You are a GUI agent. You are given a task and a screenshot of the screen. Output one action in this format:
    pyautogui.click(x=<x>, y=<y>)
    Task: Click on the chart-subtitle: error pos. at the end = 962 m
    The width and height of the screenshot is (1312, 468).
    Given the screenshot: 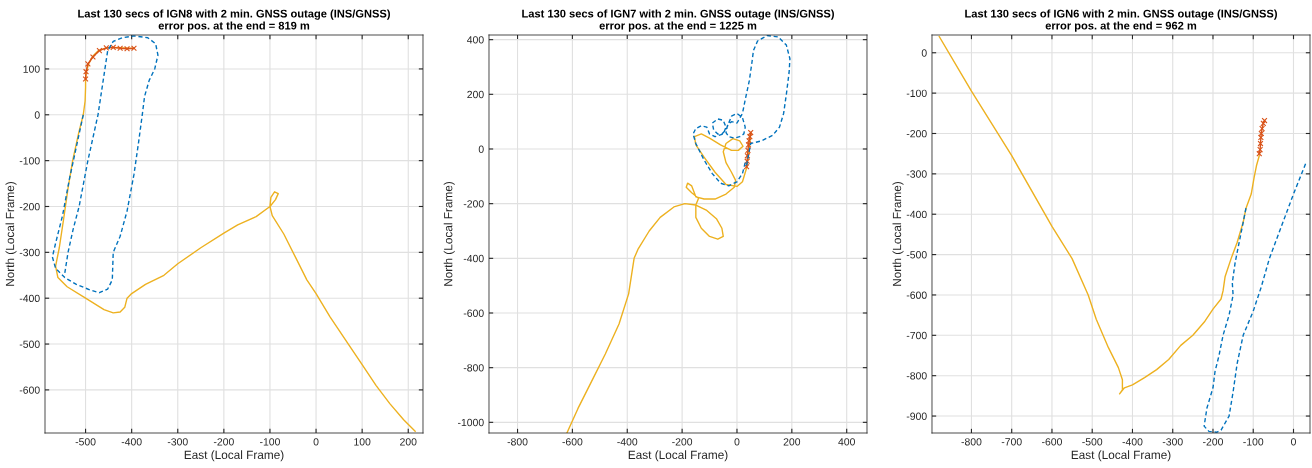 What is the action you would take?
    pyautogui.click(x=1121, y=26)
    